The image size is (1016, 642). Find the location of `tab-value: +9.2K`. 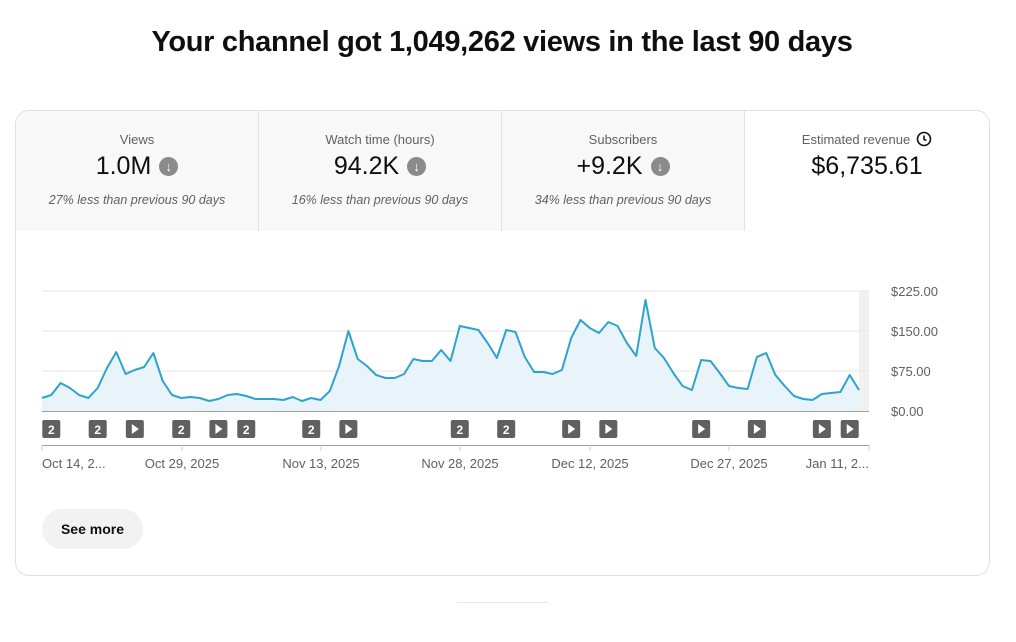

tab-value: +9.2K is located at coordinates (609, 166).